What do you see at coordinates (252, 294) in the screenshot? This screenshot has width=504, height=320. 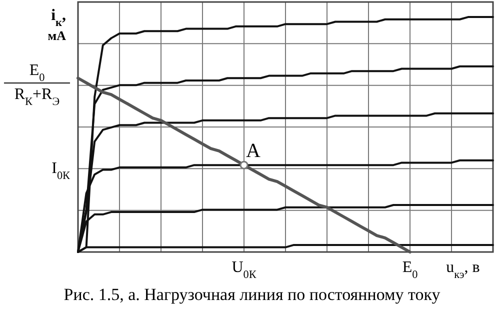 I see `text: Рис. 1.5, а. Нагрузочная линия по постоянному току` at bounding box center [252, 294].